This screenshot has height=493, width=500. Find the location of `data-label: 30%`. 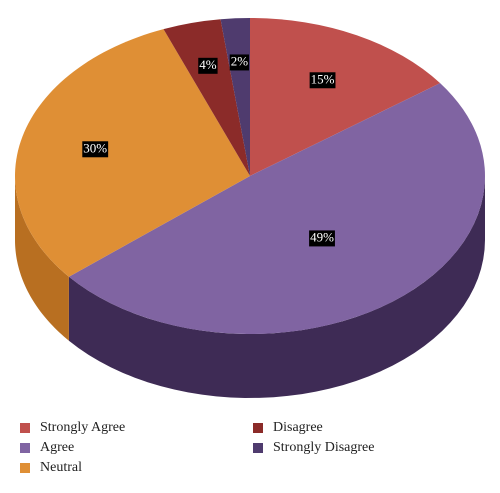

data-label: 30% is located at coordinates (95, 149).